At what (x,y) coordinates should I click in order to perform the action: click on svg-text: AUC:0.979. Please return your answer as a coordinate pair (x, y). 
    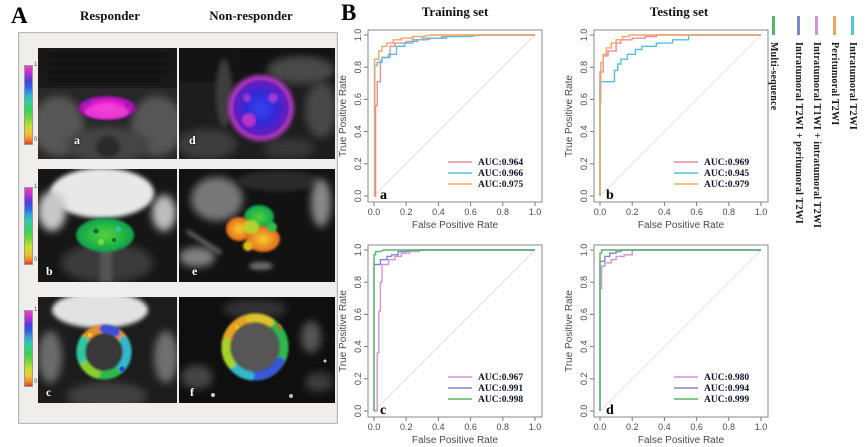
    Looking at the image, I should click on (726, 185).